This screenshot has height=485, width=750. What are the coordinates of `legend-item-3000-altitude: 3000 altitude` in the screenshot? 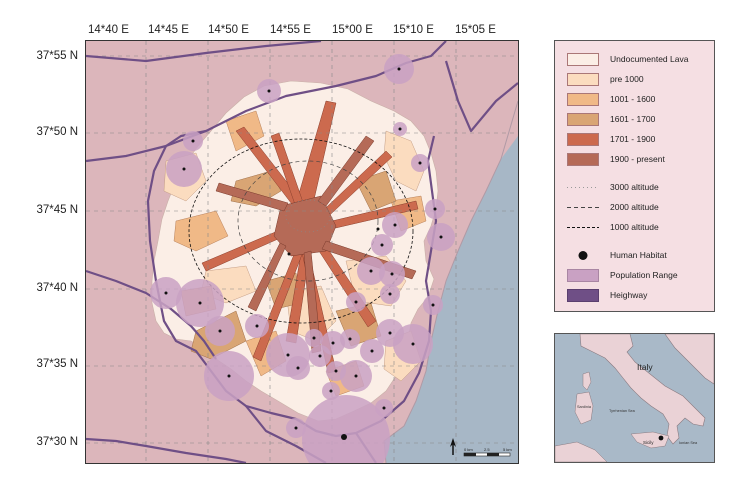 It's located at (639, 188).